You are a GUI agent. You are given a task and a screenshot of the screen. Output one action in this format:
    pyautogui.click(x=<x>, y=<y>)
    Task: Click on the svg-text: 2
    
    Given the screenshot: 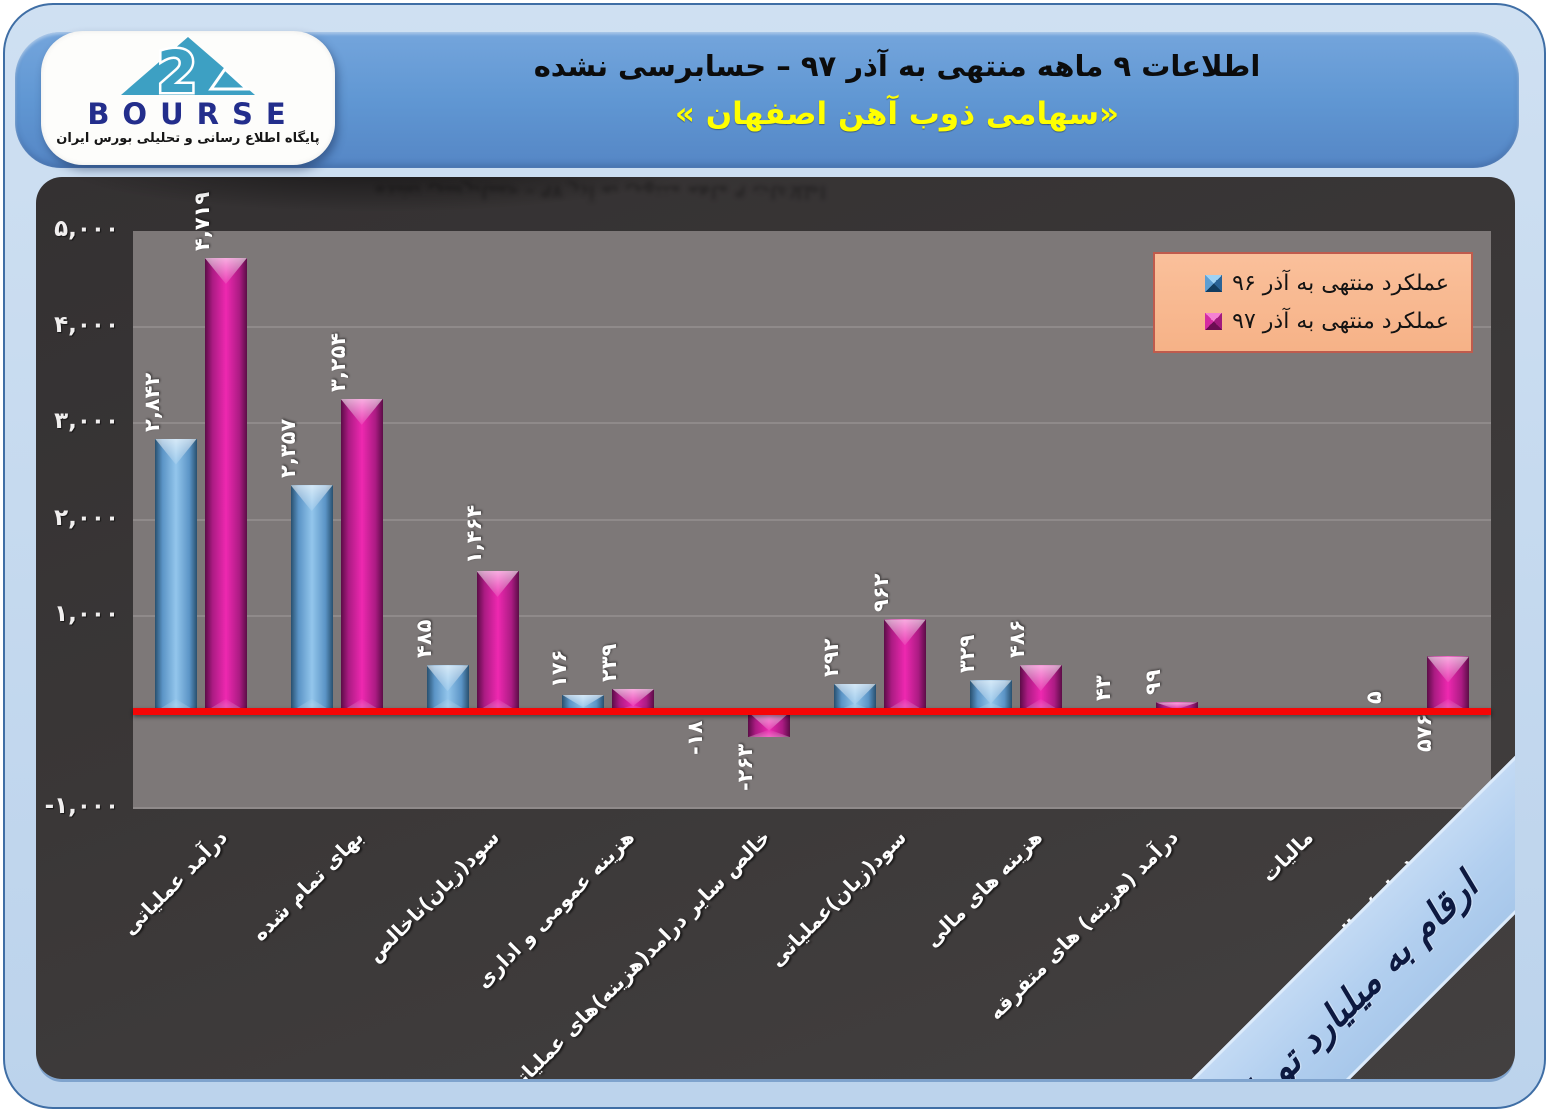 What is the action you would take?
    pyautogui.click(x=177, y=69)
    